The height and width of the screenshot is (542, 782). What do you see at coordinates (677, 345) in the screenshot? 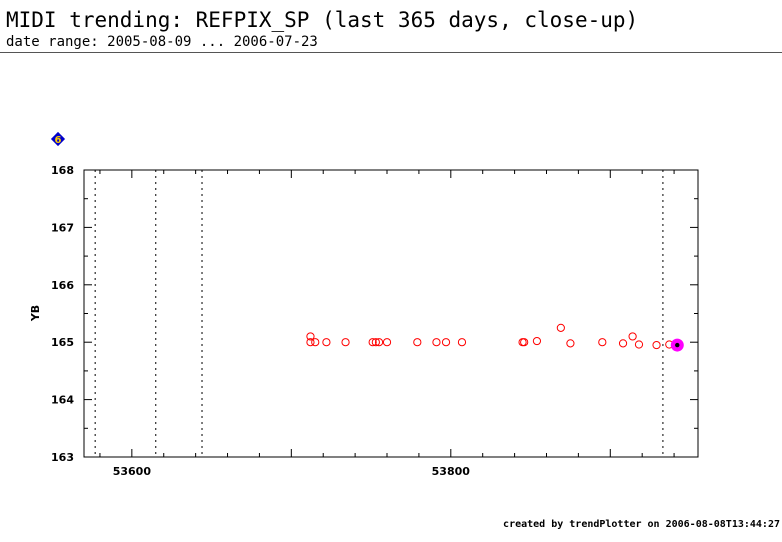
I see `highlight-point-center` at bounding box center [677, 345].